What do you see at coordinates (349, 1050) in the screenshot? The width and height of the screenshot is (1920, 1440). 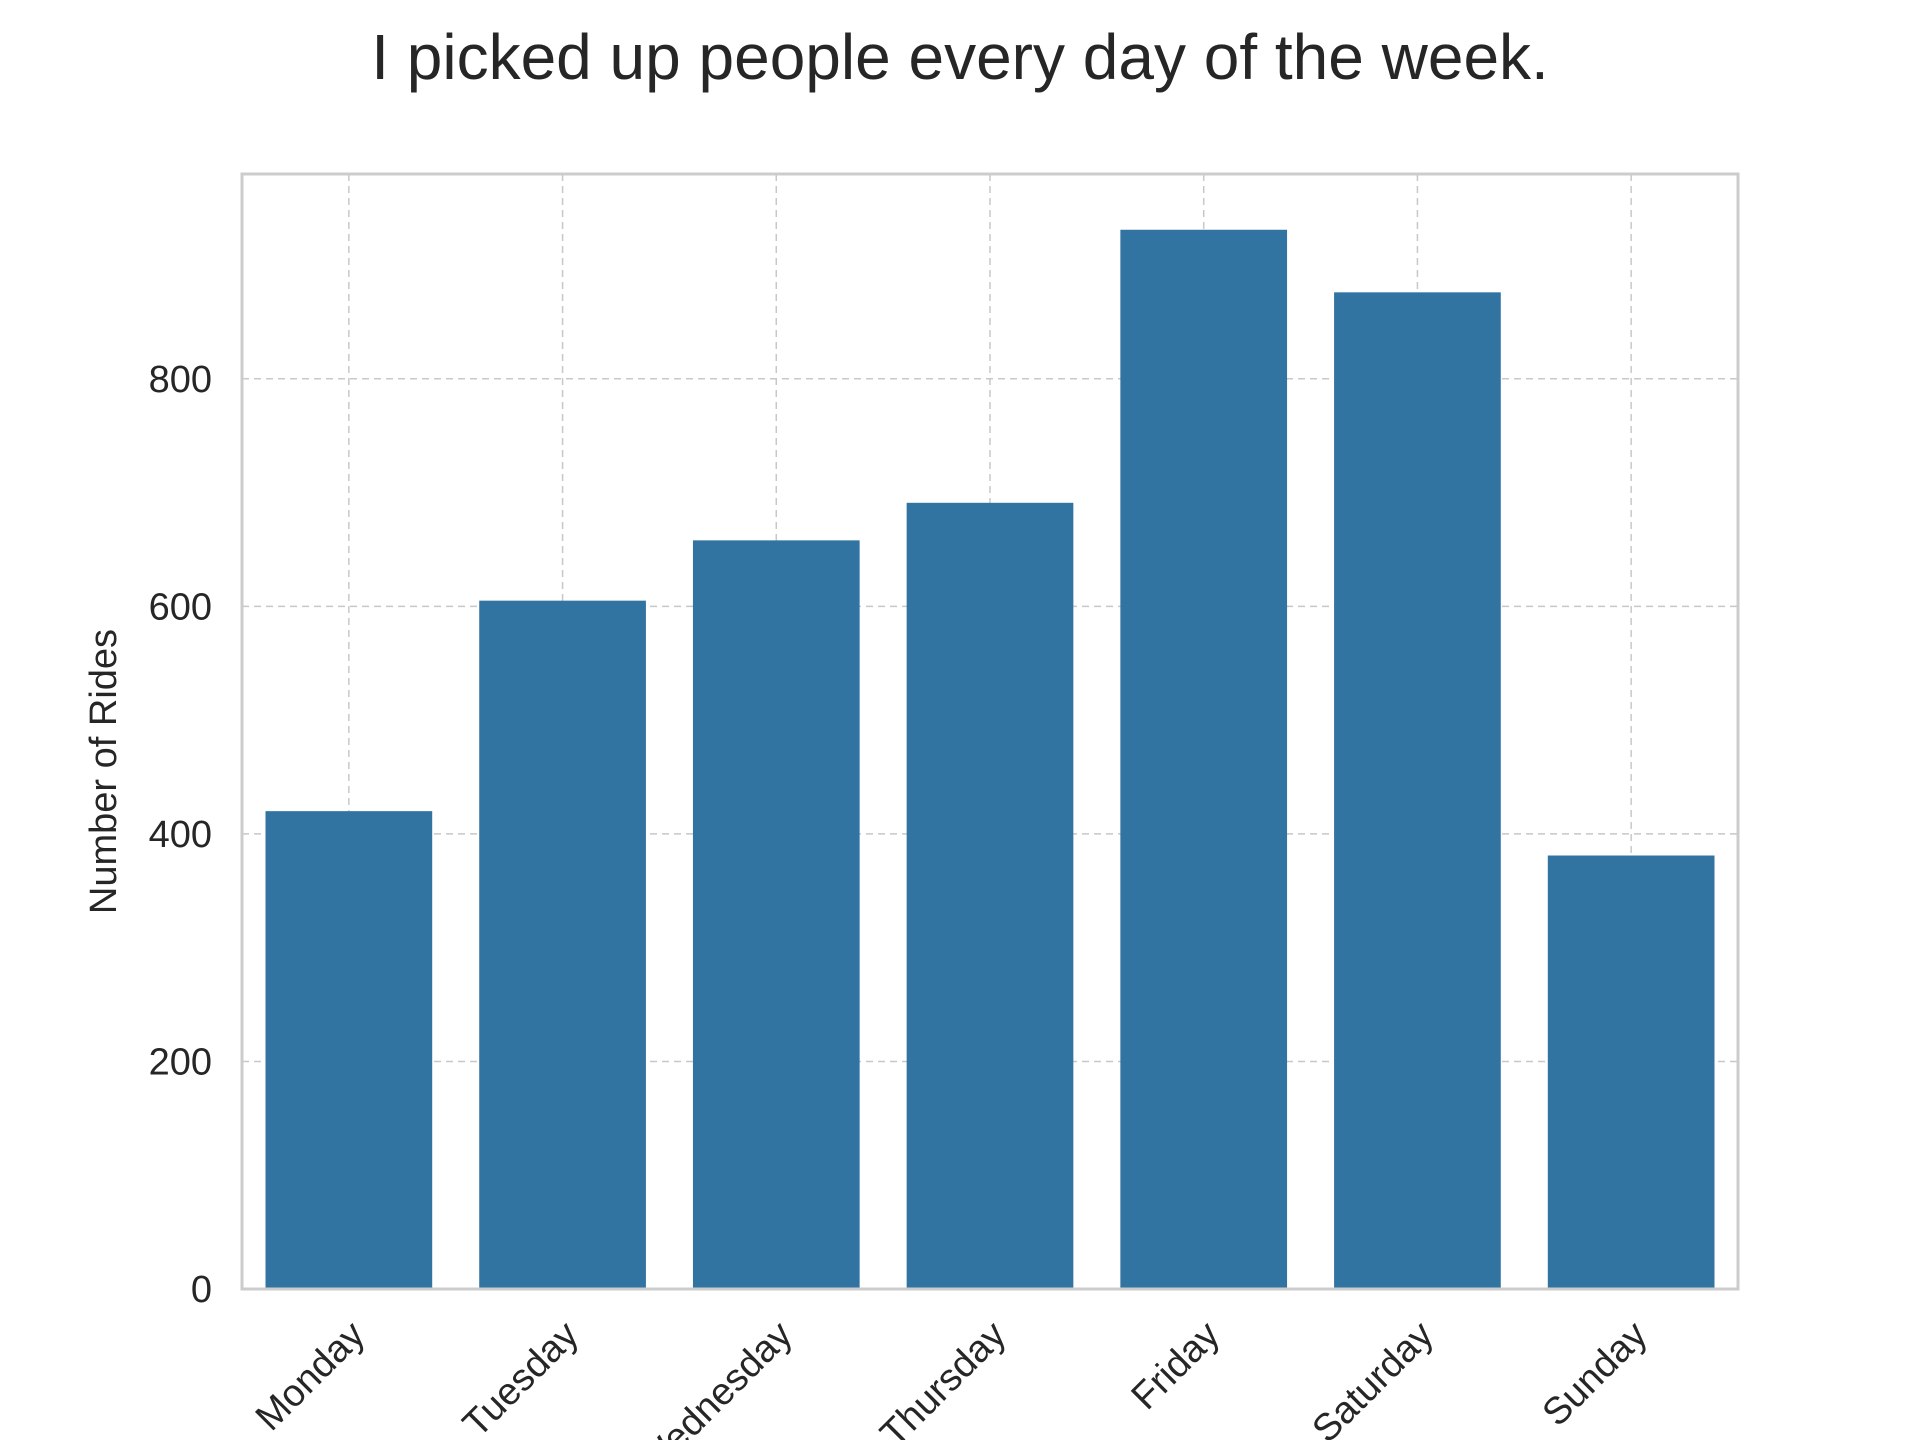 I see `bar-monday` at bounding box center [349, 1050].